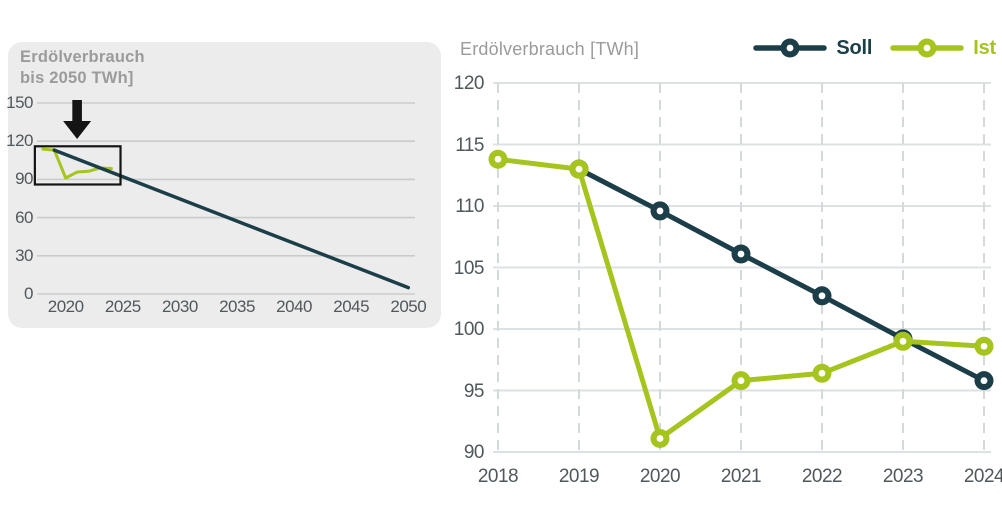 The image size is (1002, 513). Describe the element at coordinates (77, 119) in the screenshot. I see `zoom-arrow-icon` at that location.